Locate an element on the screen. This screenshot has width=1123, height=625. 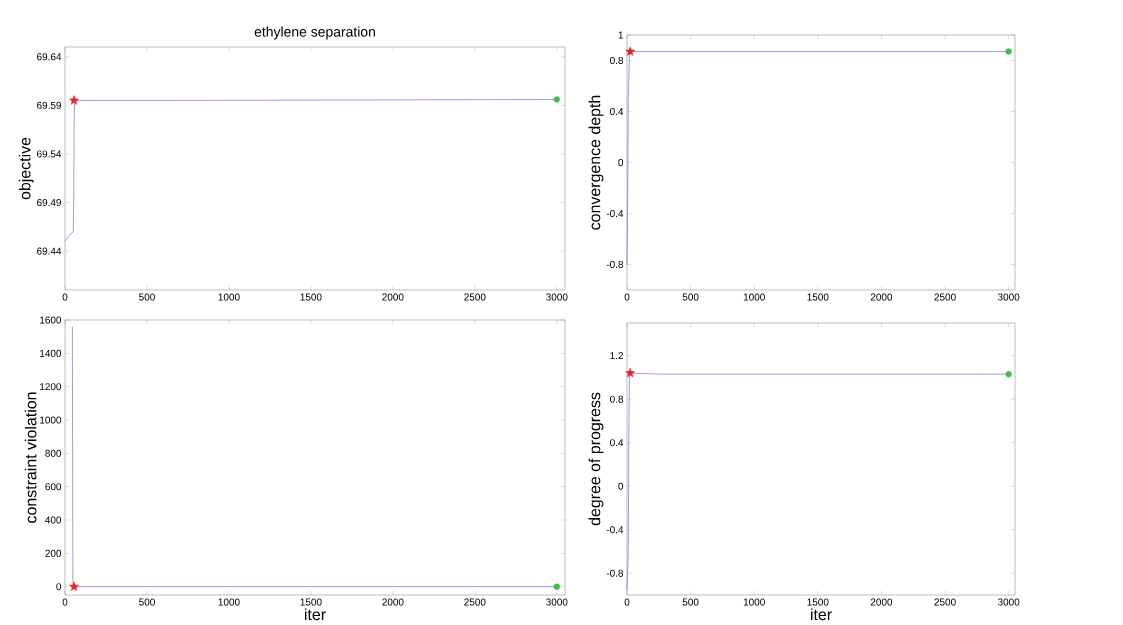
y-axis-title: convergence depth is located at coordinates (596, 162).